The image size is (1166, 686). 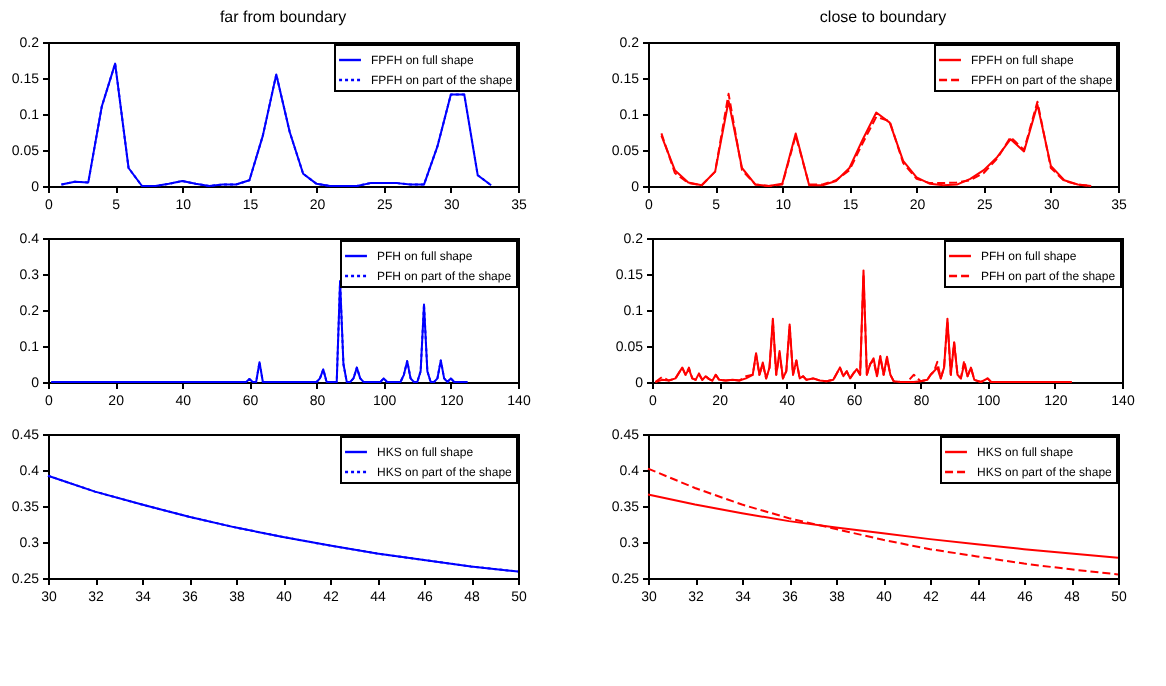 What do you see at coordinates (883, 17) in the screenshot?
I see `chart-title: close to boundary` at bounding box center [883, 17].